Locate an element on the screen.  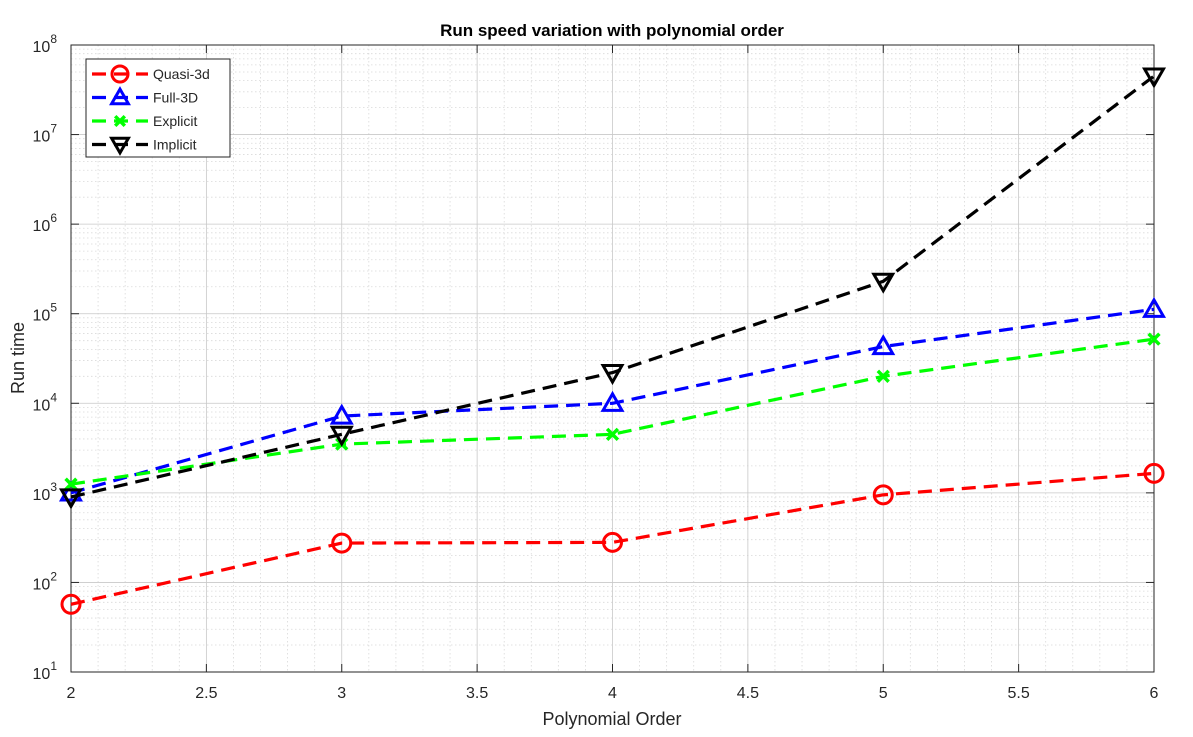
x-tick-label: 2 is located at coordinates (71, 693).